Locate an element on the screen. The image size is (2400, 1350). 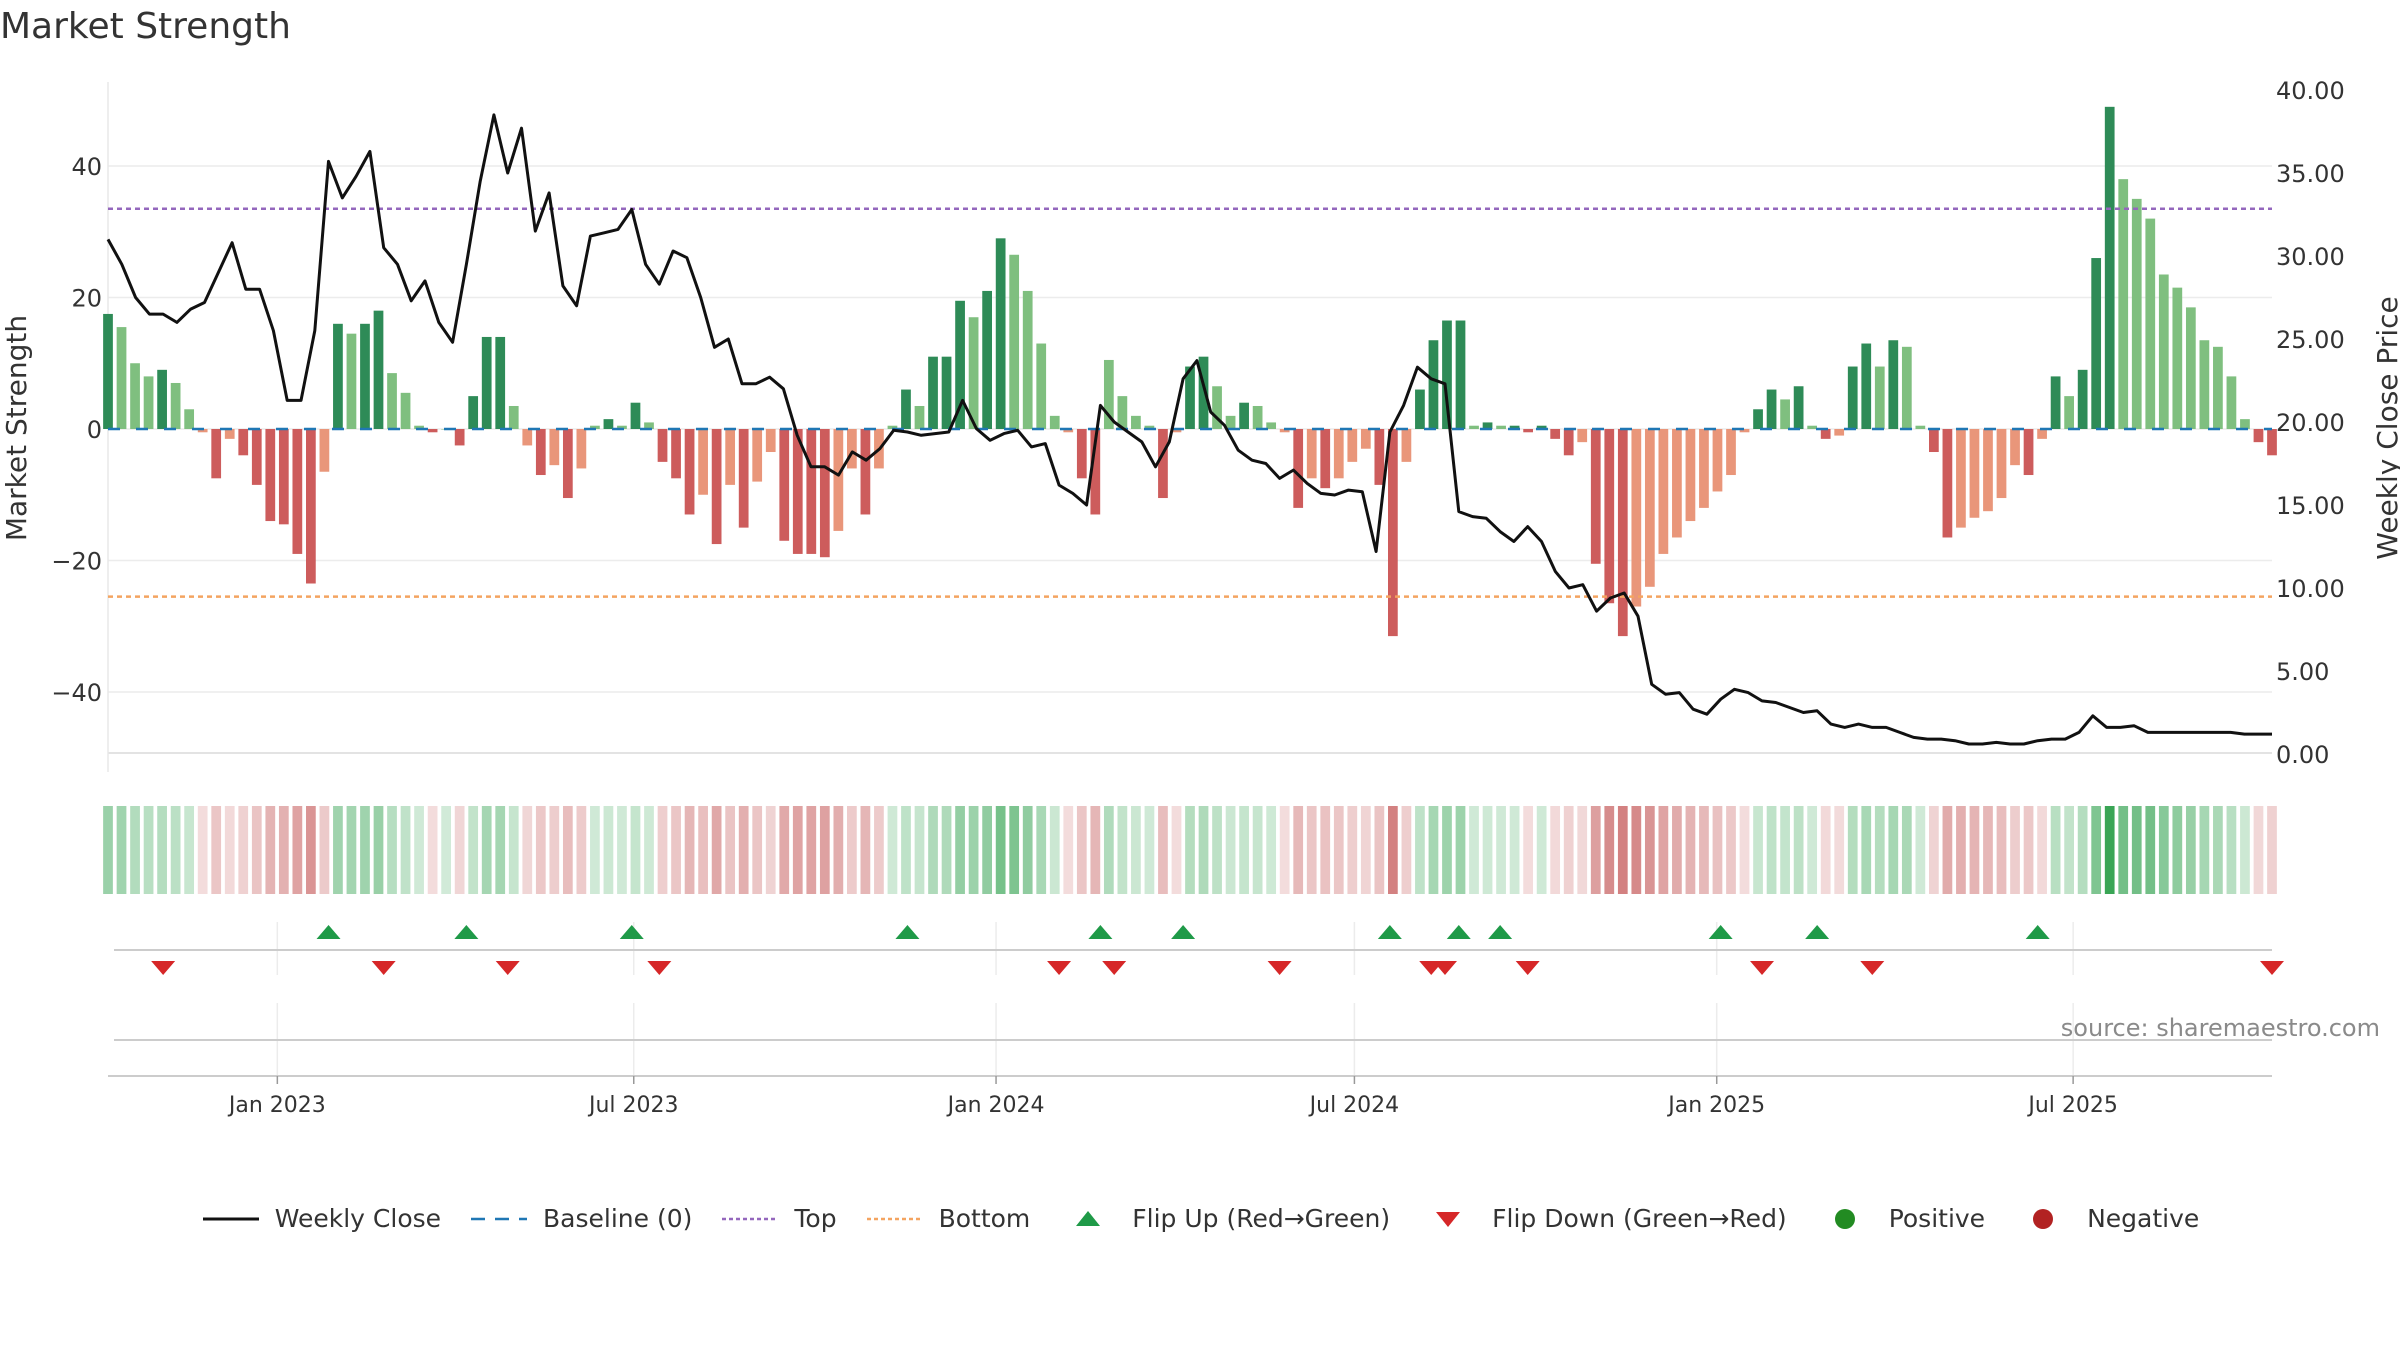
y2-axis-label: Weekly Close Price is located at coordinates (2385, 427).